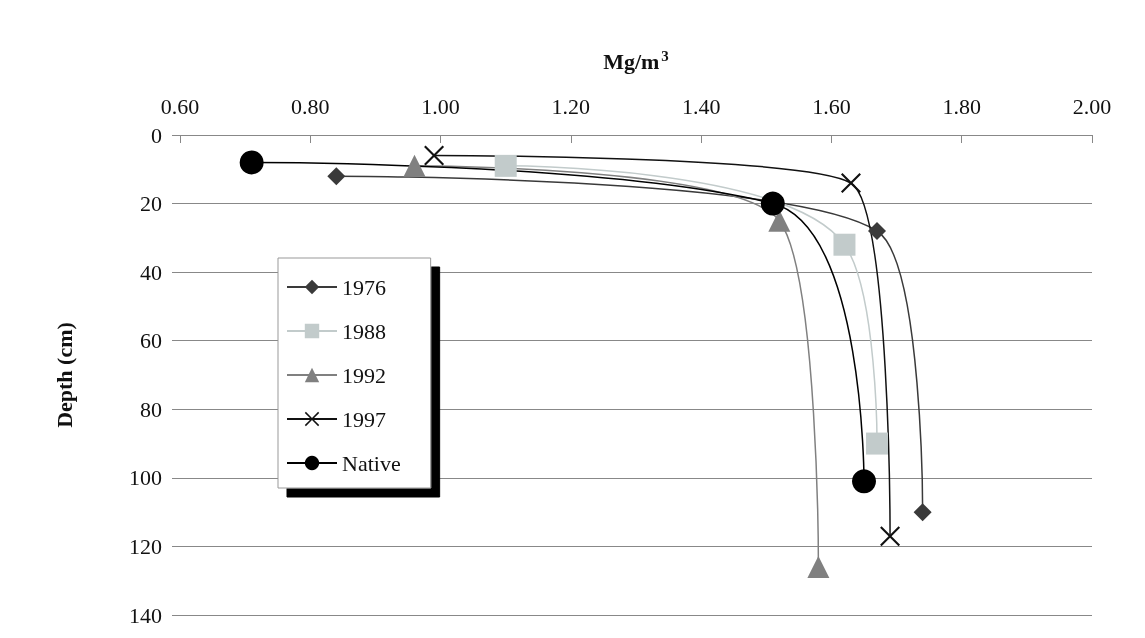 This screenshot has width=1145, height=638. What do you see at coordinates (364, 331) in the screenshot?
I see `legend-label: 1988` at bounding box center [364, 331].